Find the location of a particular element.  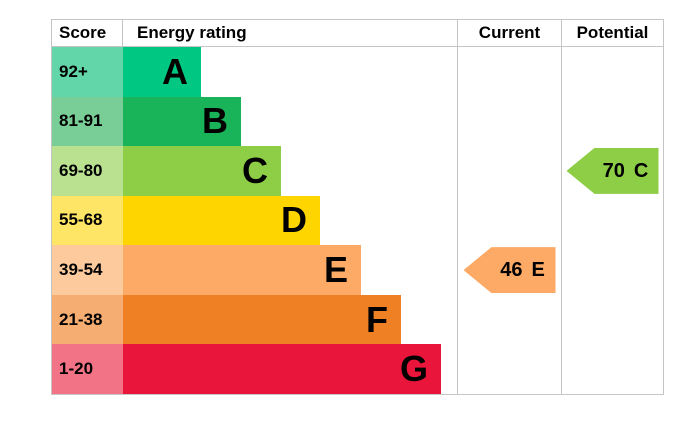

potential-cell-g is located at coordinates (612, 369).